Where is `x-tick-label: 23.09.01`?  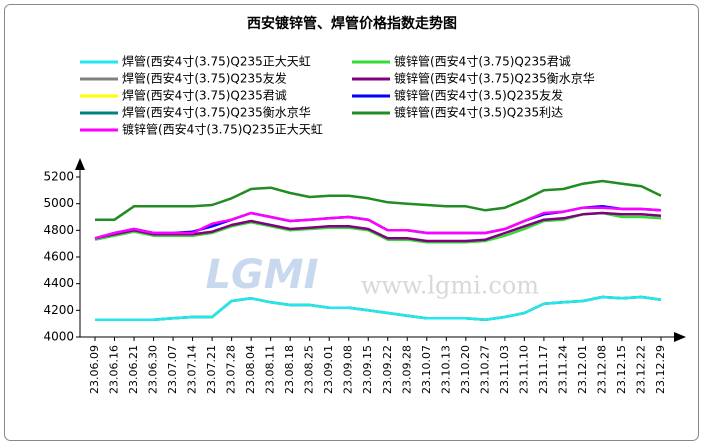
x-tick-label: 23.09.01 is located at coordinates (328, 369).